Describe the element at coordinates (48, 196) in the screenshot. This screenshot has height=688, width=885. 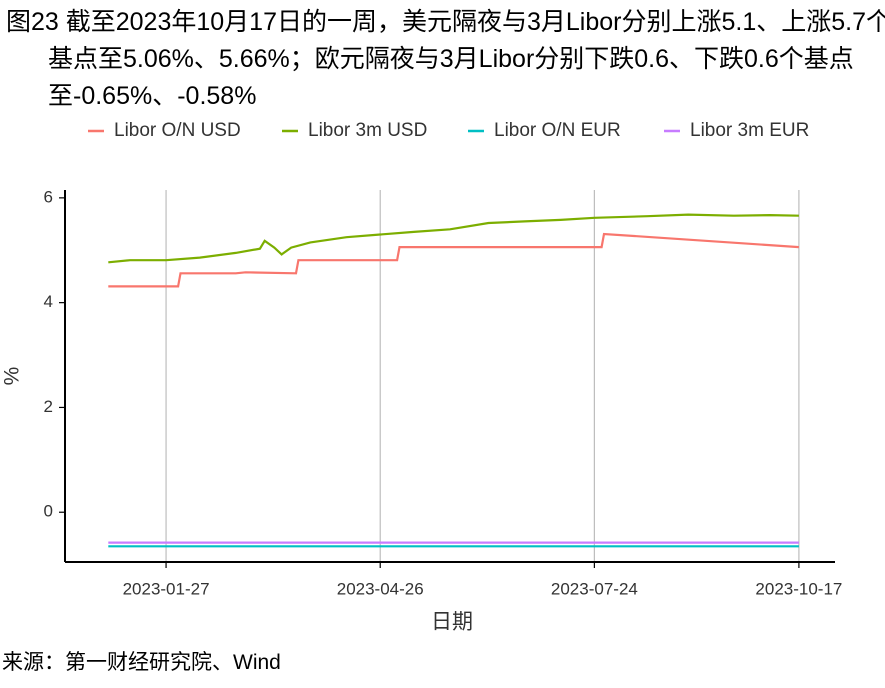
I see `y-tick-label: 6` at that location.